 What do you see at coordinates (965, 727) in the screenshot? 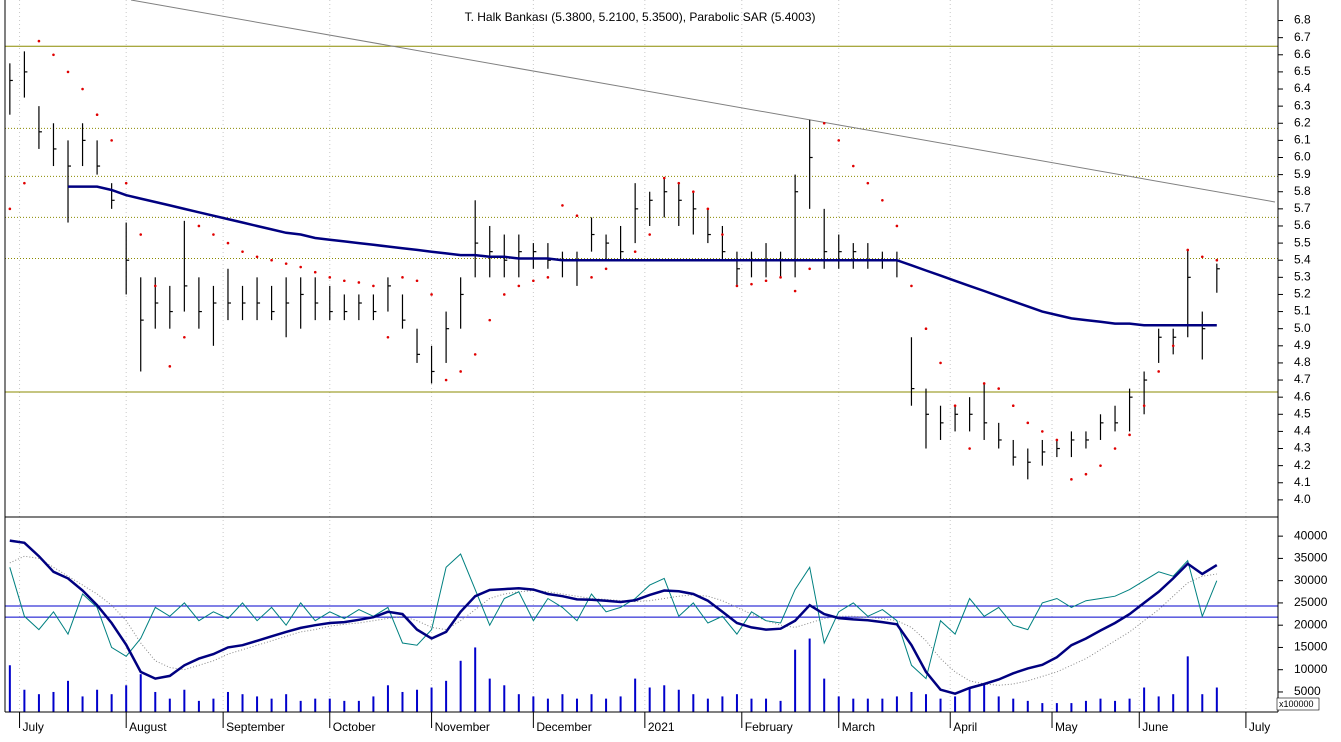
I see `x-tick-label: April` at bounding box center [965, 727].